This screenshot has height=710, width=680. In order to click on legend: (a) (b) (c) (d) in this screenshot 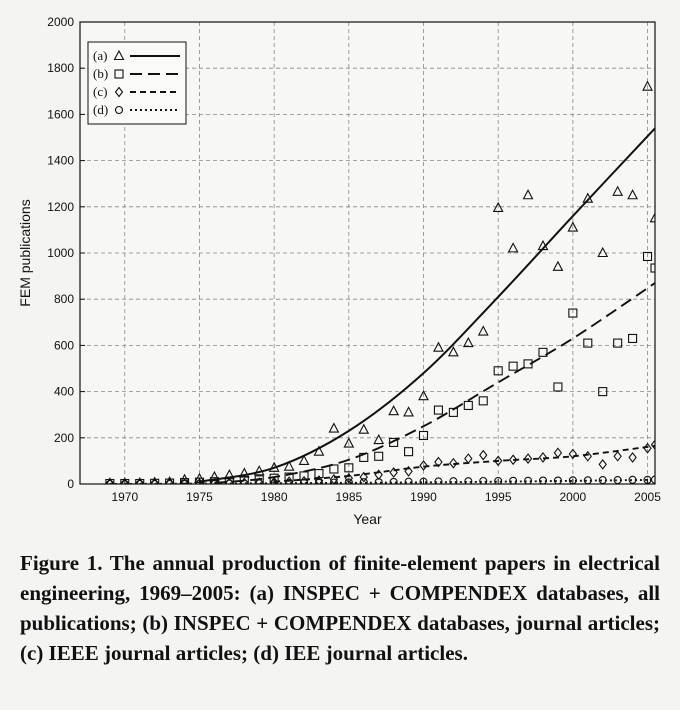, I will do `click(137, 83)`.